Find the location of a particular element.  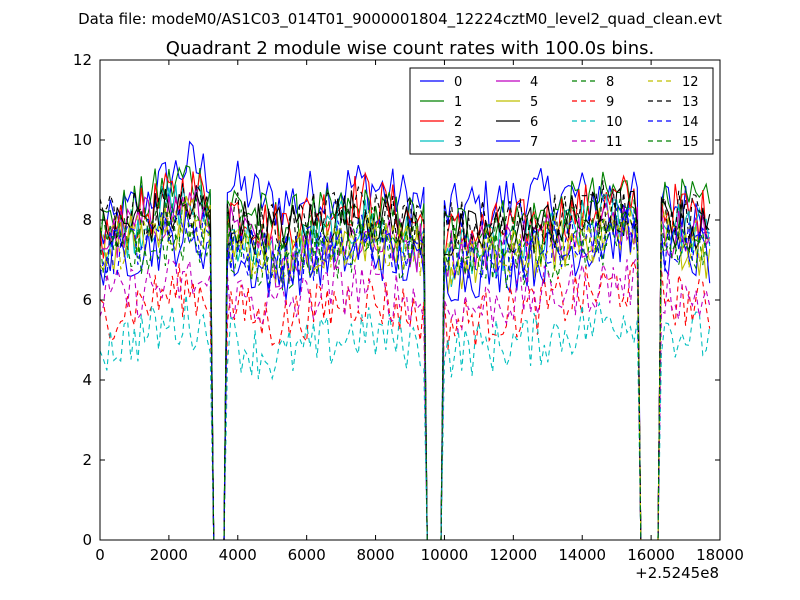

legend-label-13: 13 is located at coordinates (690, 102).